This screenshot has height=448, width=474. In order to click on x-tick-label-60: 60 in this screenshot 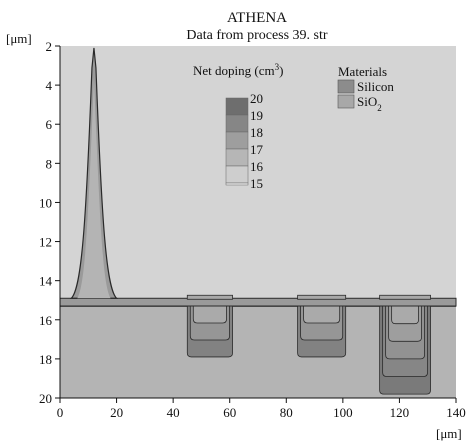, I will do `click(229, 412)`.